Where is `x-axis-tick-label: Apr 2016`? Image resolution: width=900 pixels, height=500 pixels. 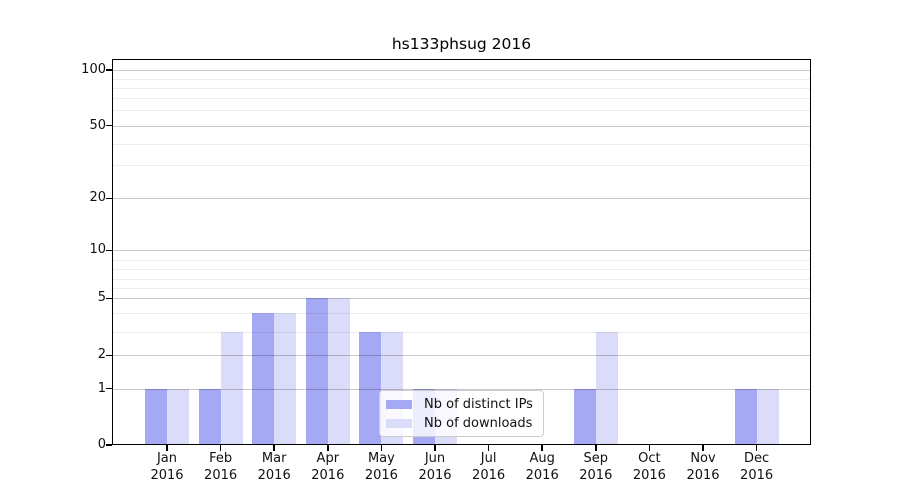
x-axis-tick-label: Apr 2016 is located at coordinates (328, 467).